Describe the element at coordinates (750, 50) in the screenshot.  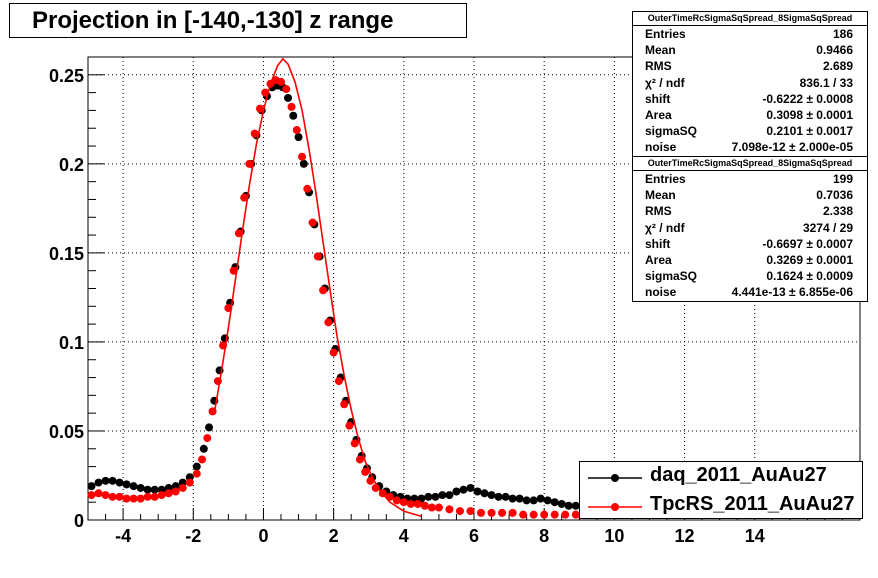
I see `stats-row: Mean 0.9466` at that location.